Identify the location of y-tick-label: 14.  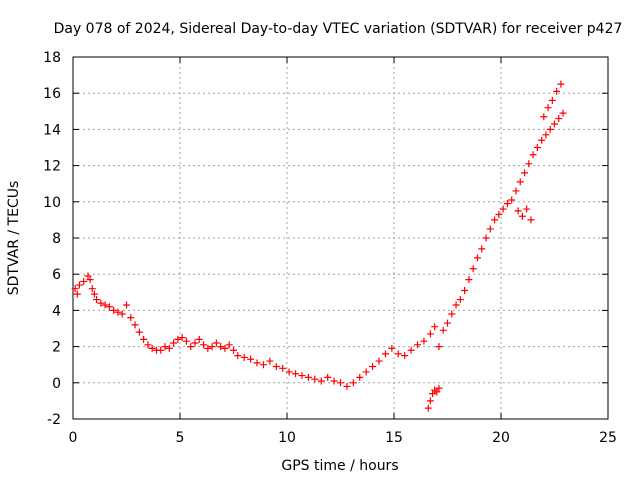
(52, 130).